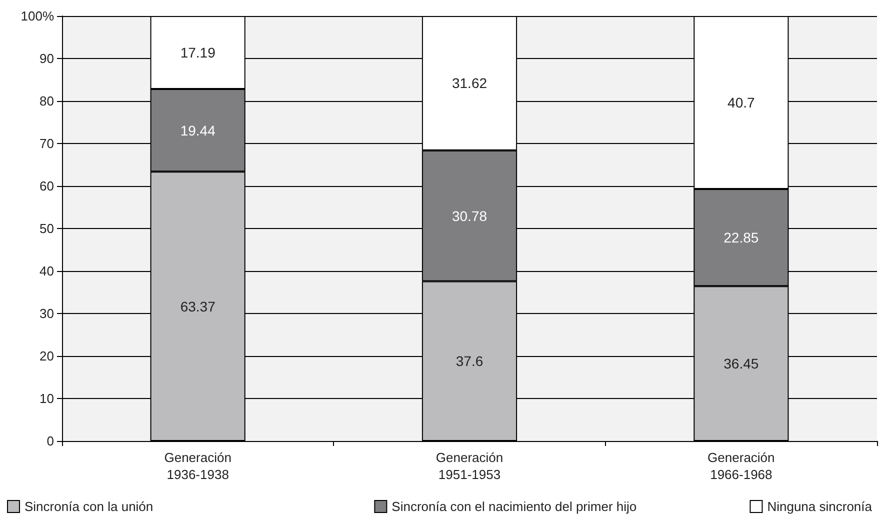 The height and width of the screenshot is (518, 879). What do you see at coordinates (820, 506) in the screenshot?
I see `legend-label: Ninguna sincronía` at bounding box center [820, 506].